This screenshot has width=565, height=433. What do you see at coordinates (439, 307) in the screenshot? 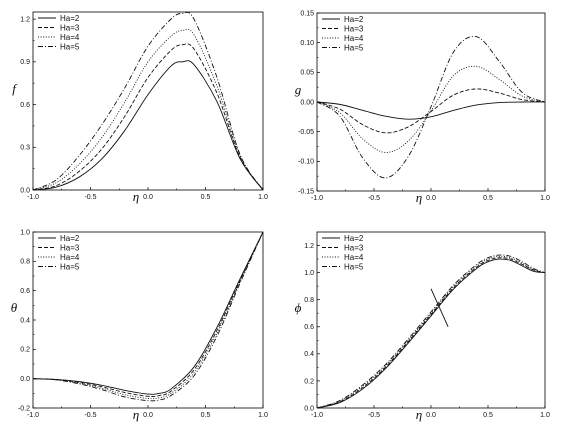
I see `direction-arrow` at bounding box center [439, 307].